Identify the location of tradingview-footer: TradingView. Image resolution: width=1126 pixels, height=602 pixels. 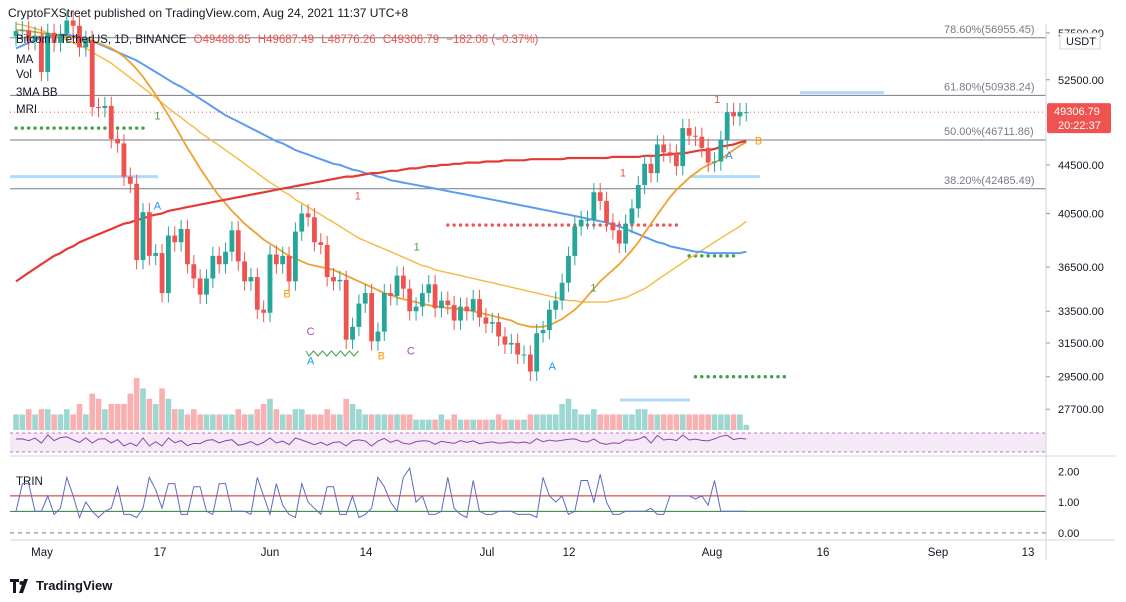
(61, 585).